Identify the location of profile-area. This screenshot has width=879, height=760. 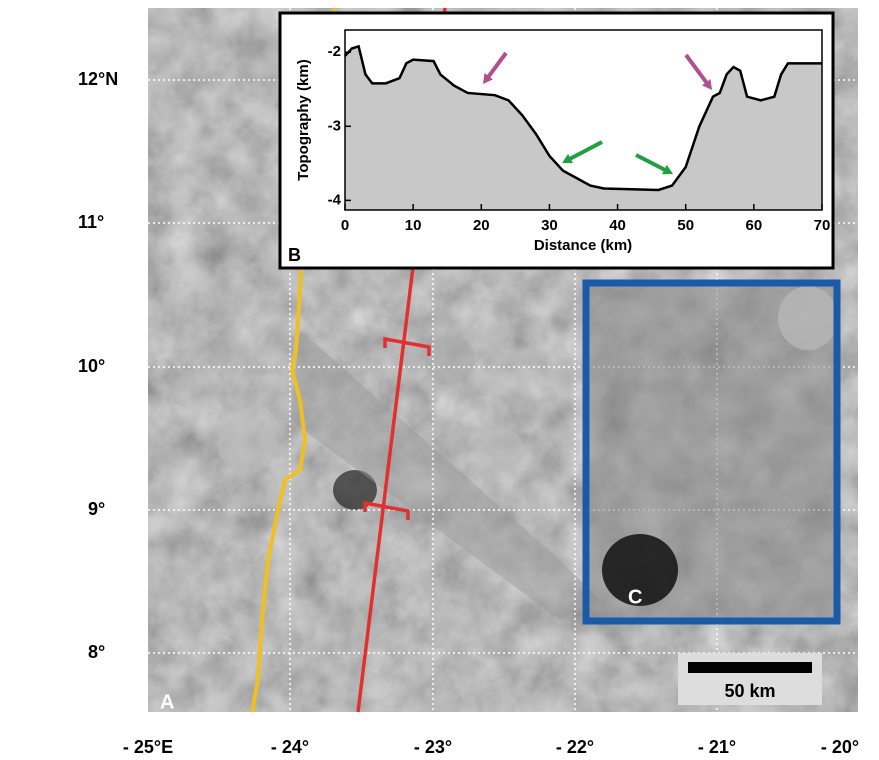
(583, 128).